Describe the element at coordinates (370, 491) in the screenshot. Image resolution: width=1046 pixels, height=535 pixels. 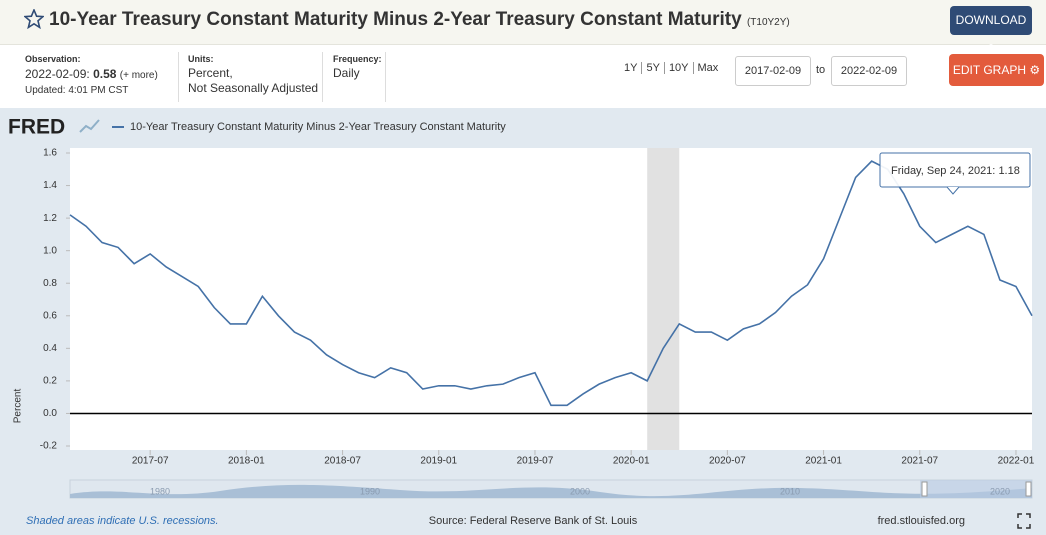
I see `navigator-label: 1990` at that location.